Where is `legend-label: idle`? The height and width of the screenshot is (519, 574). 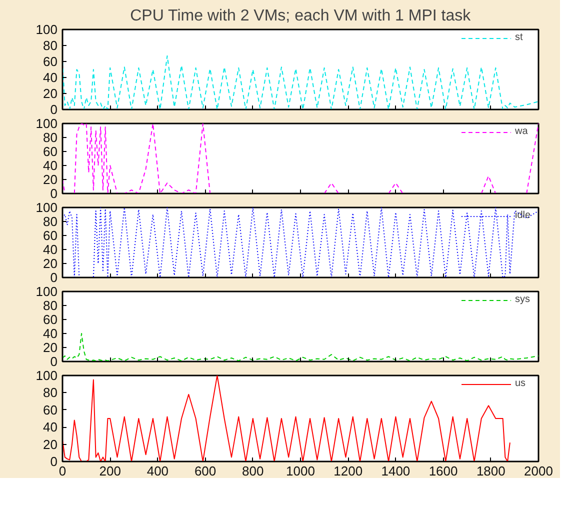
legend-label: idle is located at coordinates (523, 215).